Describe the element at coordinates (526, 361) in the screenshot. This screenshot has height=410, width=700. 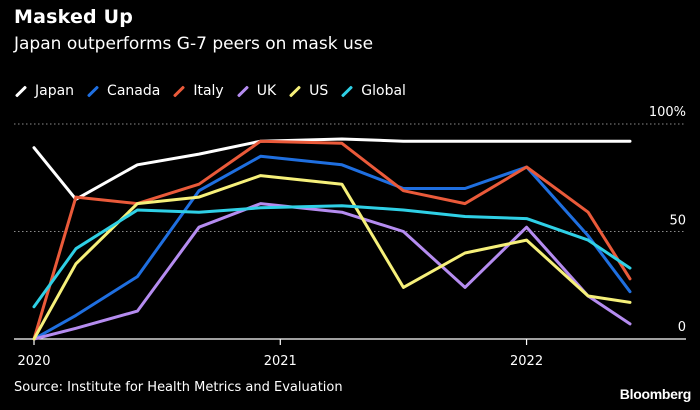
I see `x-tick-label-2022: 2022` at that location.